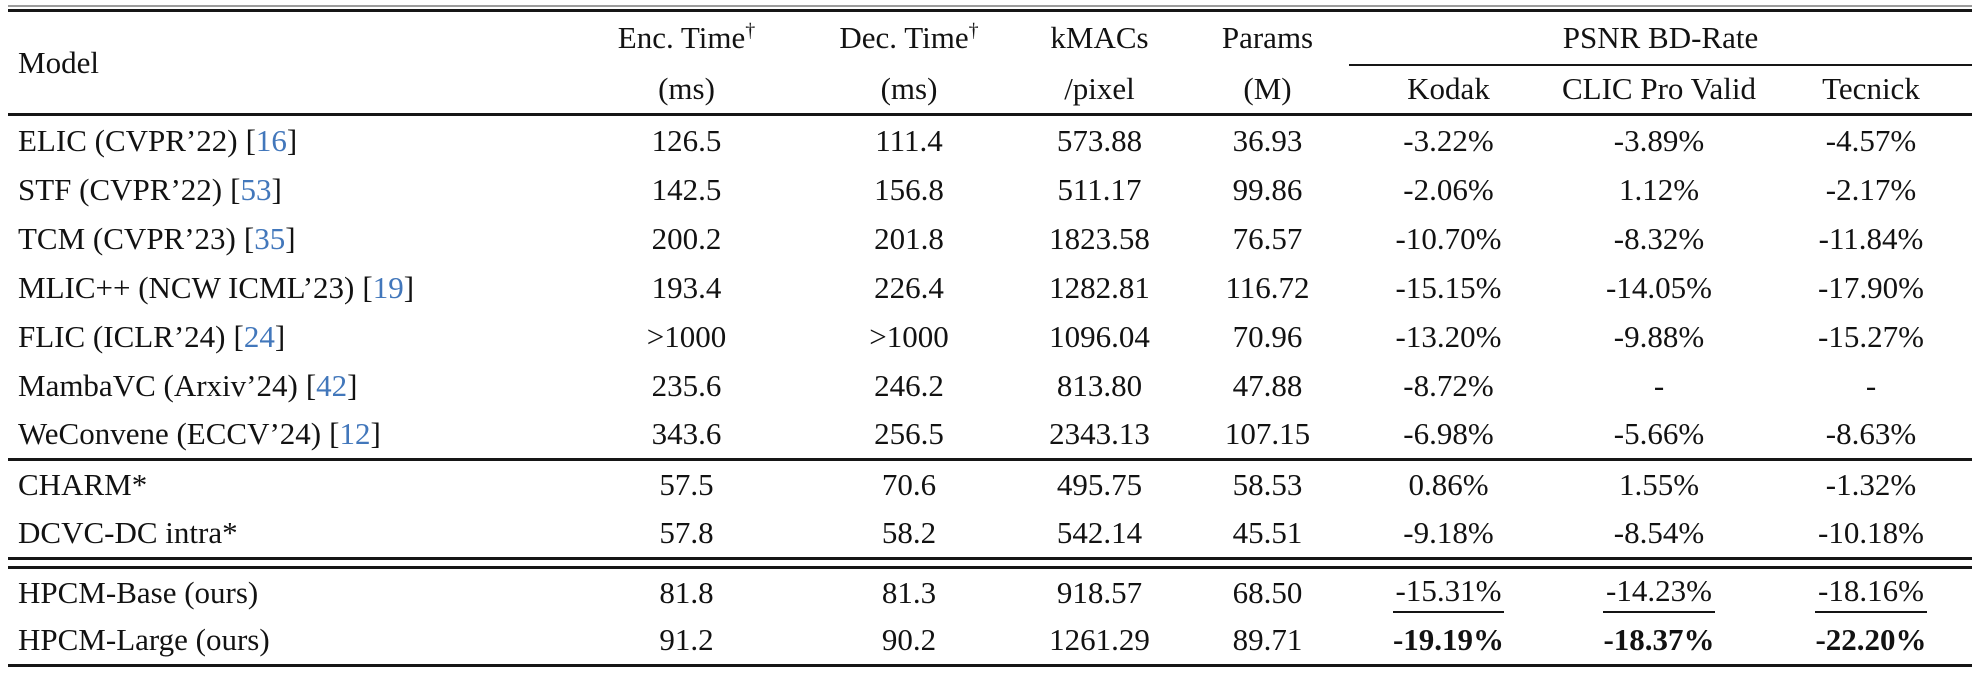  I want to click on model-cell: WeConvene (ECCV’24) [12], so click(288, 434).